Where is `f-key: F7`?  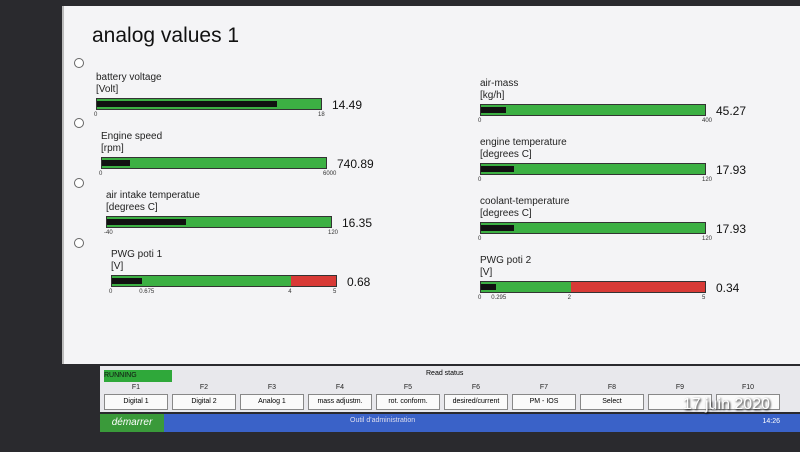
f-key: F7 is located at coordinates (544, 387).